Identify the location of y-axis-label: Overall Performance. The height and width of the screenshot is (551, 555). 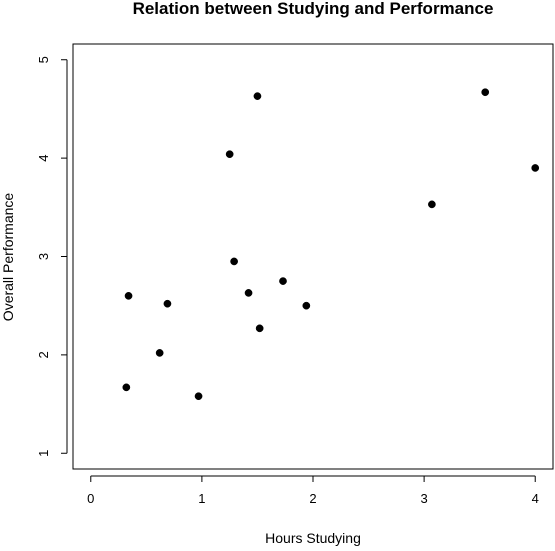
(8, 257).